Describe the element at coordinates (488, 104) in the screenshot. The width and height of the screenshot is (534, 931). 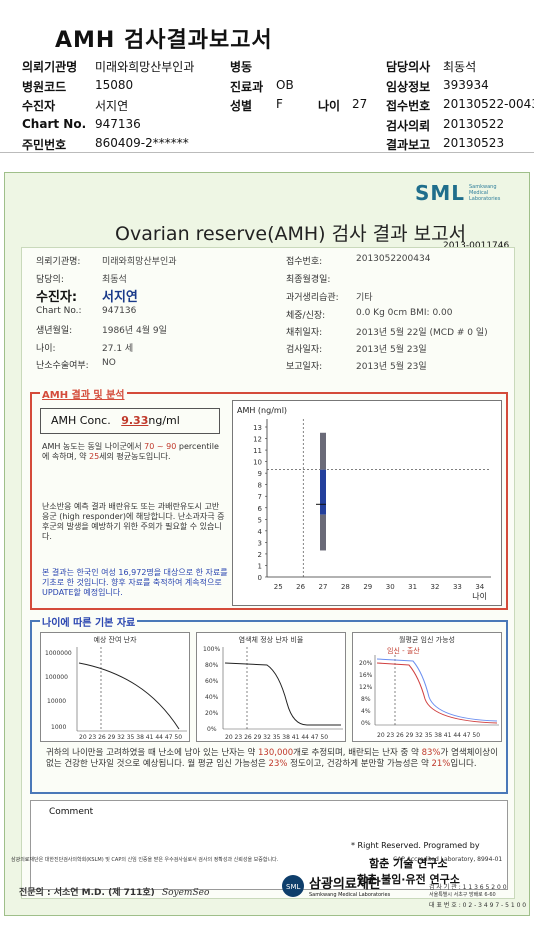
I see `header-value: 20130522-00434` at that location.